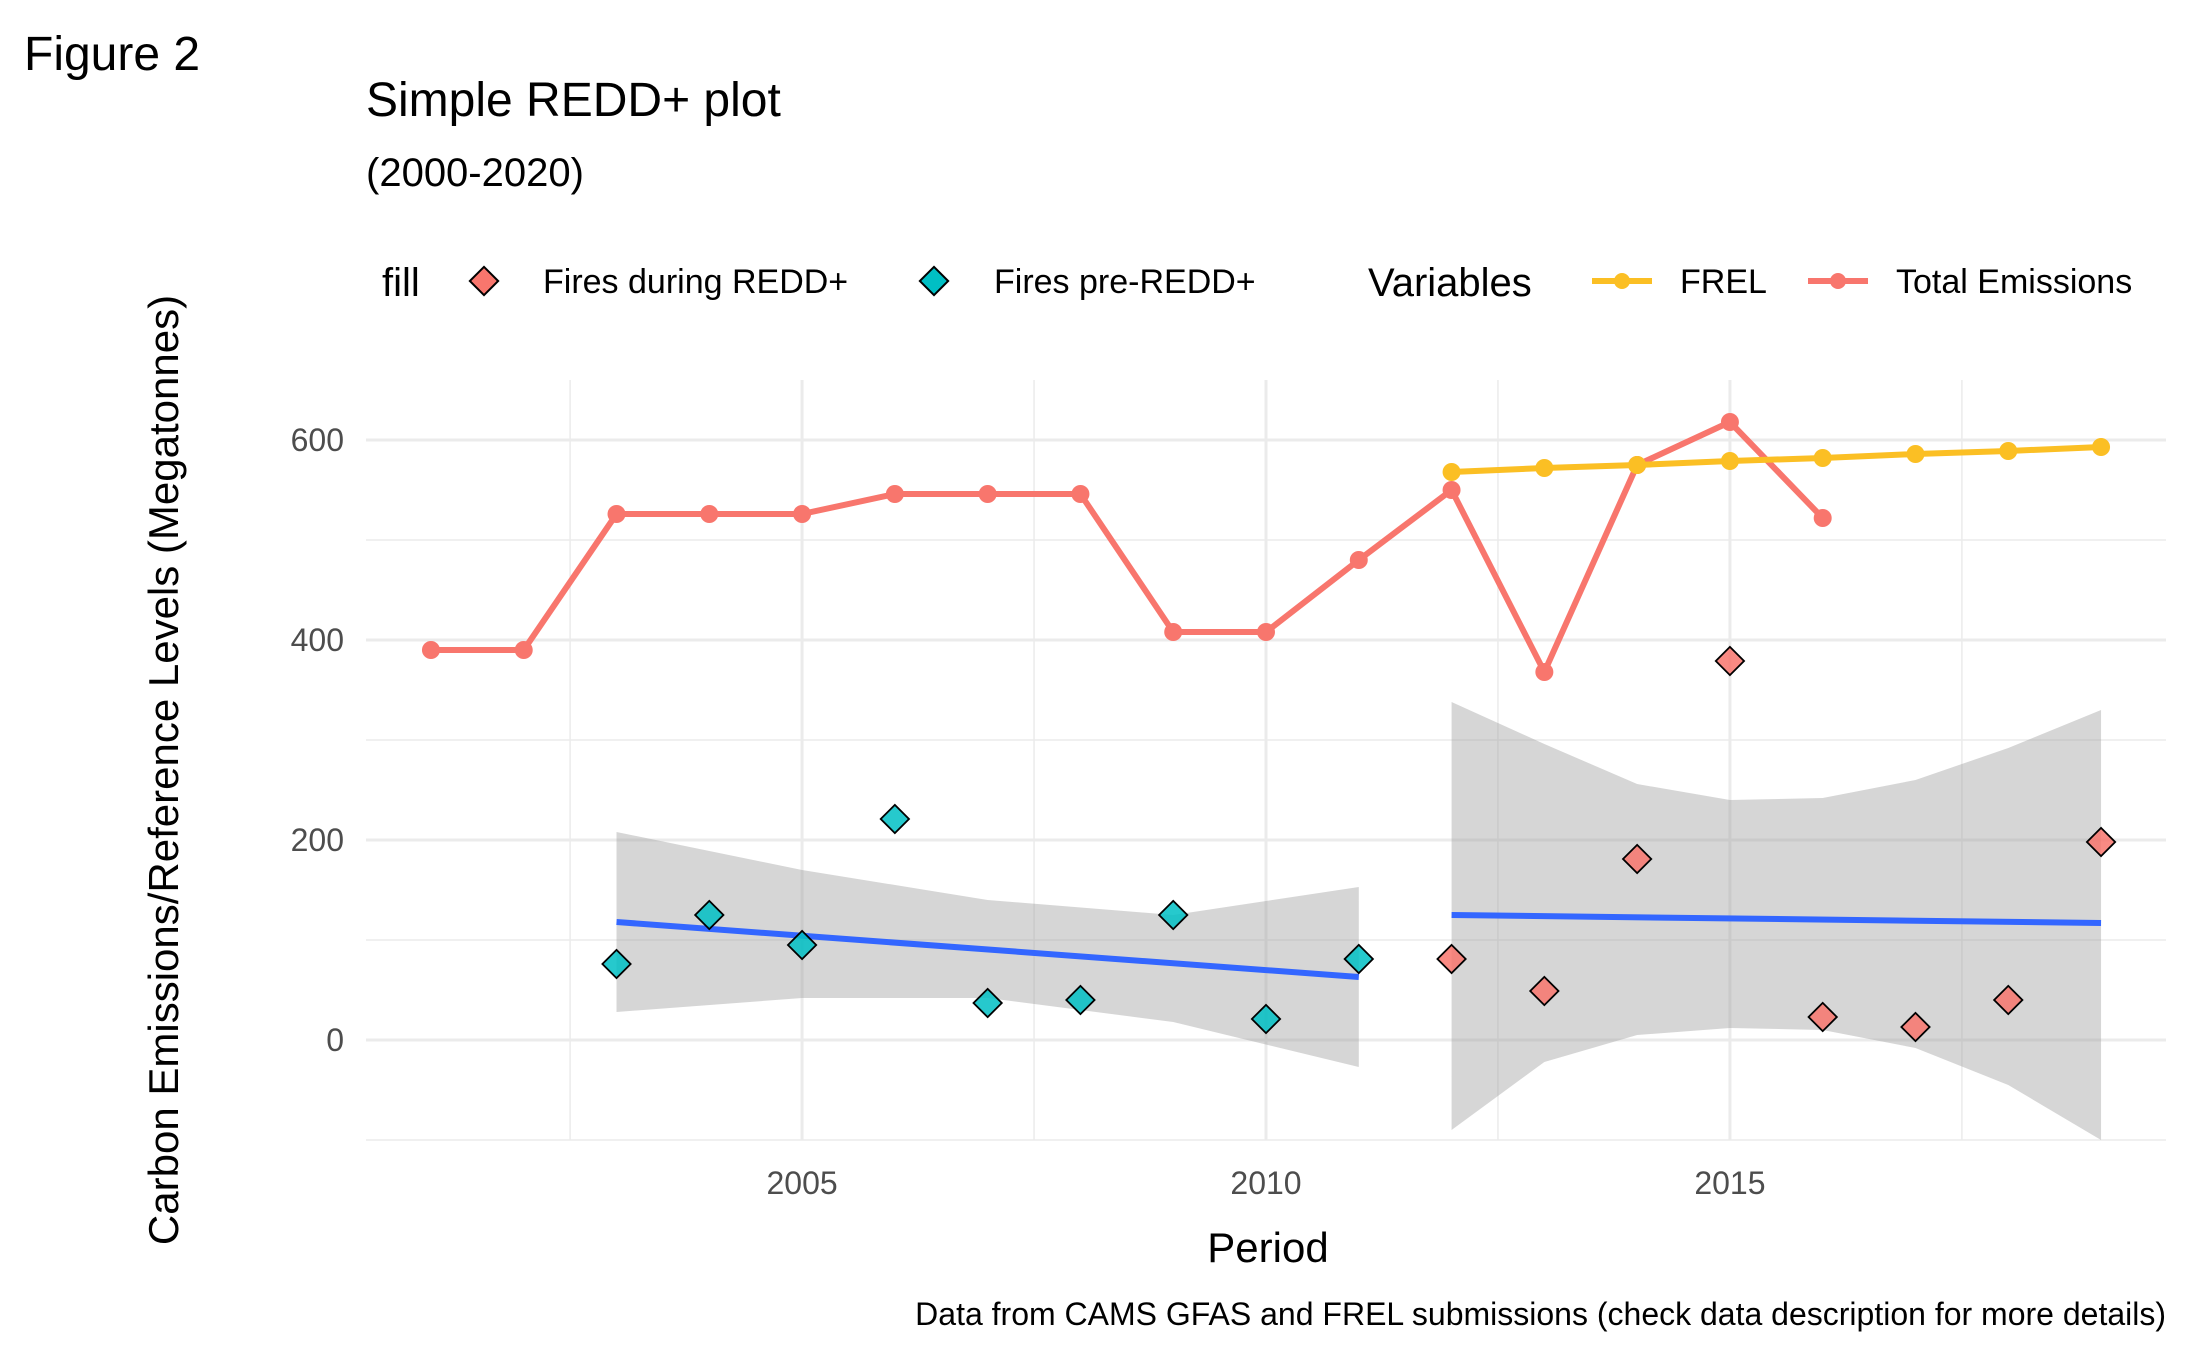 This screenshot has height=1350, width=2187. I want to click on x-tick-label: 2010, so click(1265, 1183).